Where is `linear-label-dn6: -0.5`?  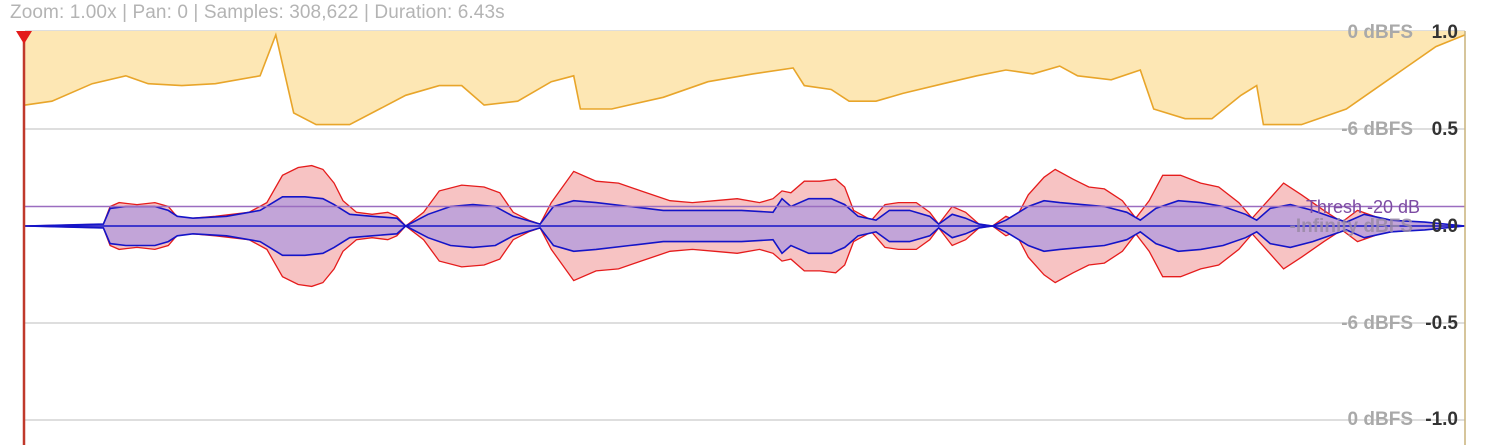
linear-label-dn6: -0.5 is located at coordinates (1441, 323).